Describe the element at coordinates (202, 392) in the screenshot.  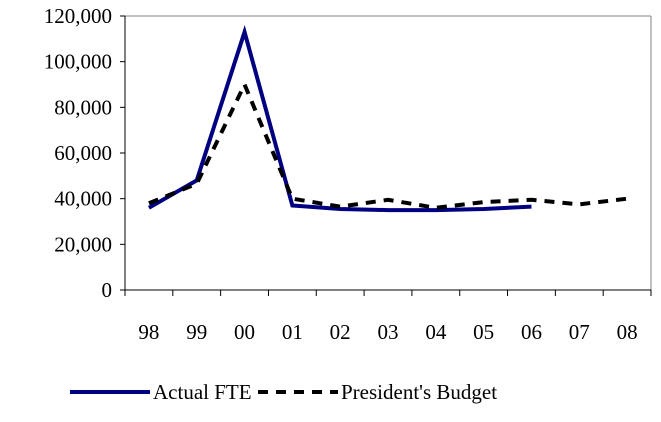
I see `legend-label-actual-fte: Actual FTE` at that location.